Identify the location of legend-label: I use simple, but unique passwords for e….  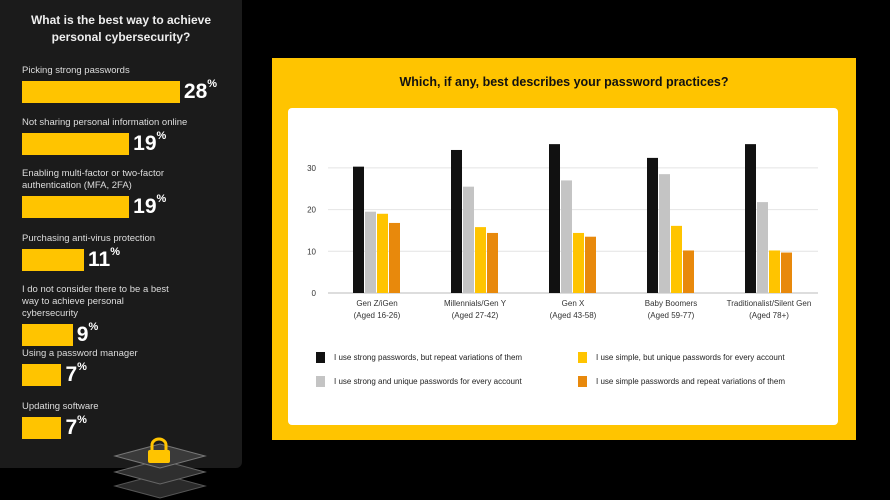
(690, 357).